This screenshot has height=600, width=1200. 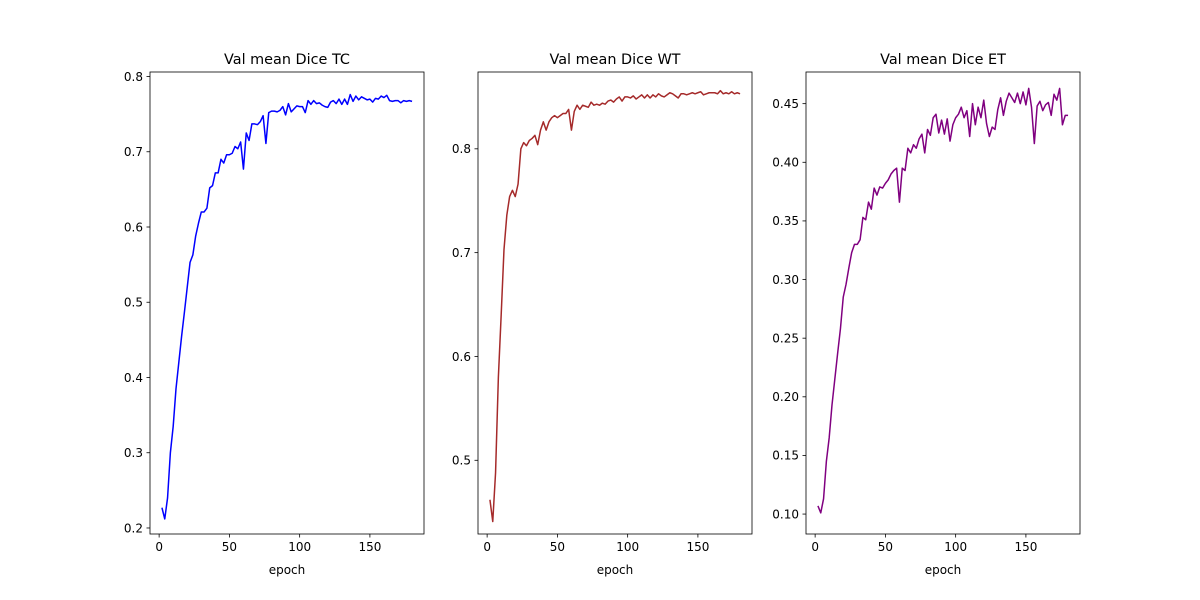 I want to click on series-line-tc, so click(x=287, y=306).